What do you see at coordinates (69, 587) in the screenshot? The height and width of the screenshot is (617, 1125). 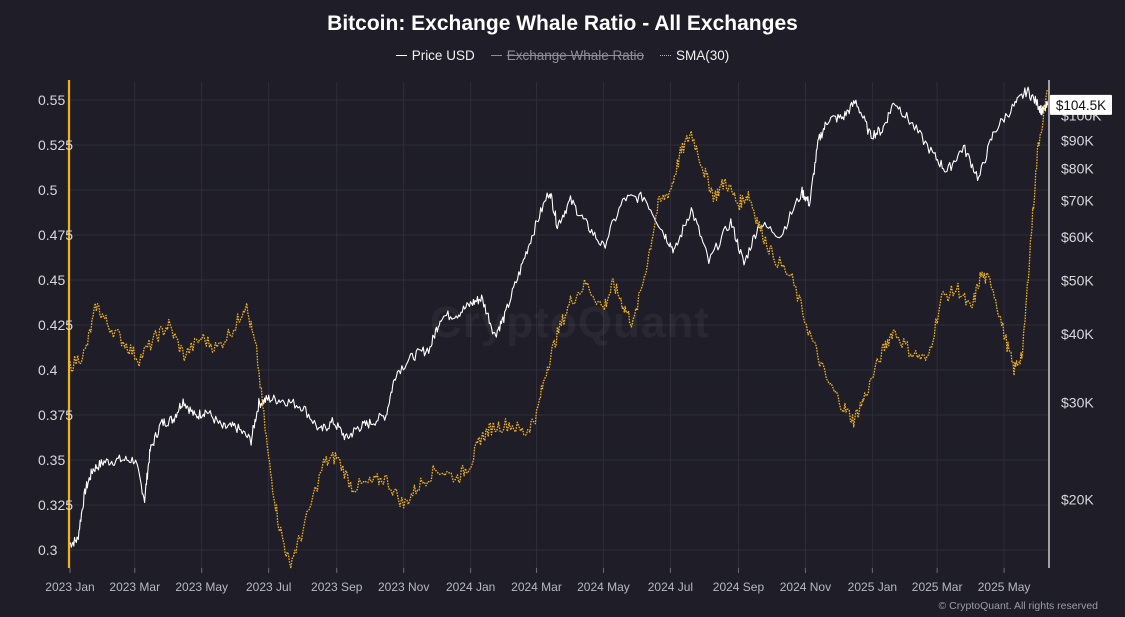 I see `x-tick-label: 2023 Jan` at bounding box center [69, 587].